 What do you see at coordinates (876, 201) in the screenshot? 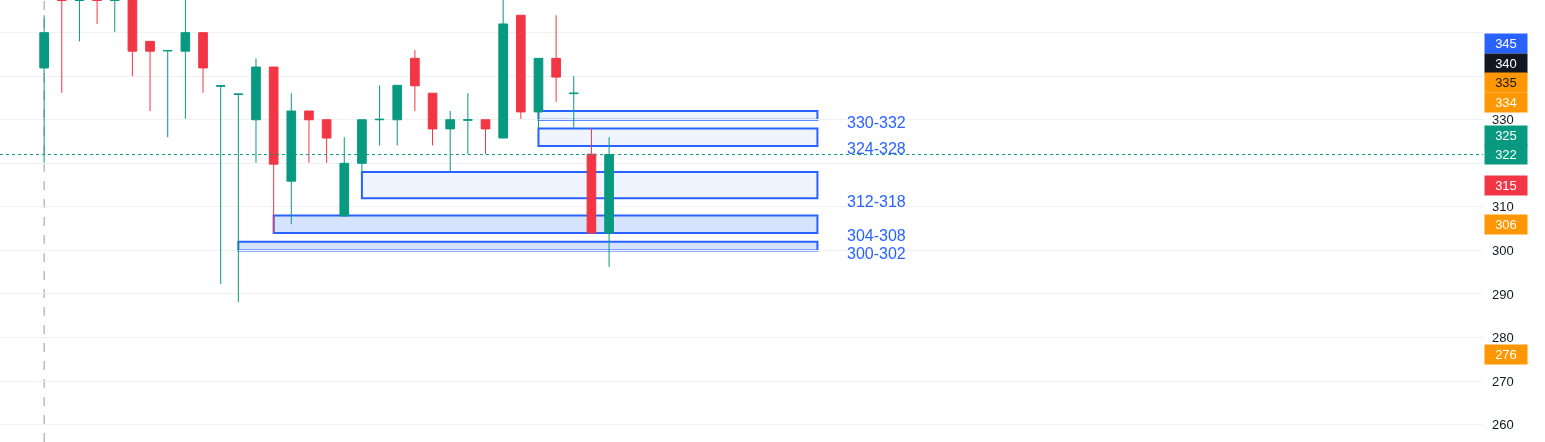
I see `band-label: 312-318` at bounding box center [876, 201].